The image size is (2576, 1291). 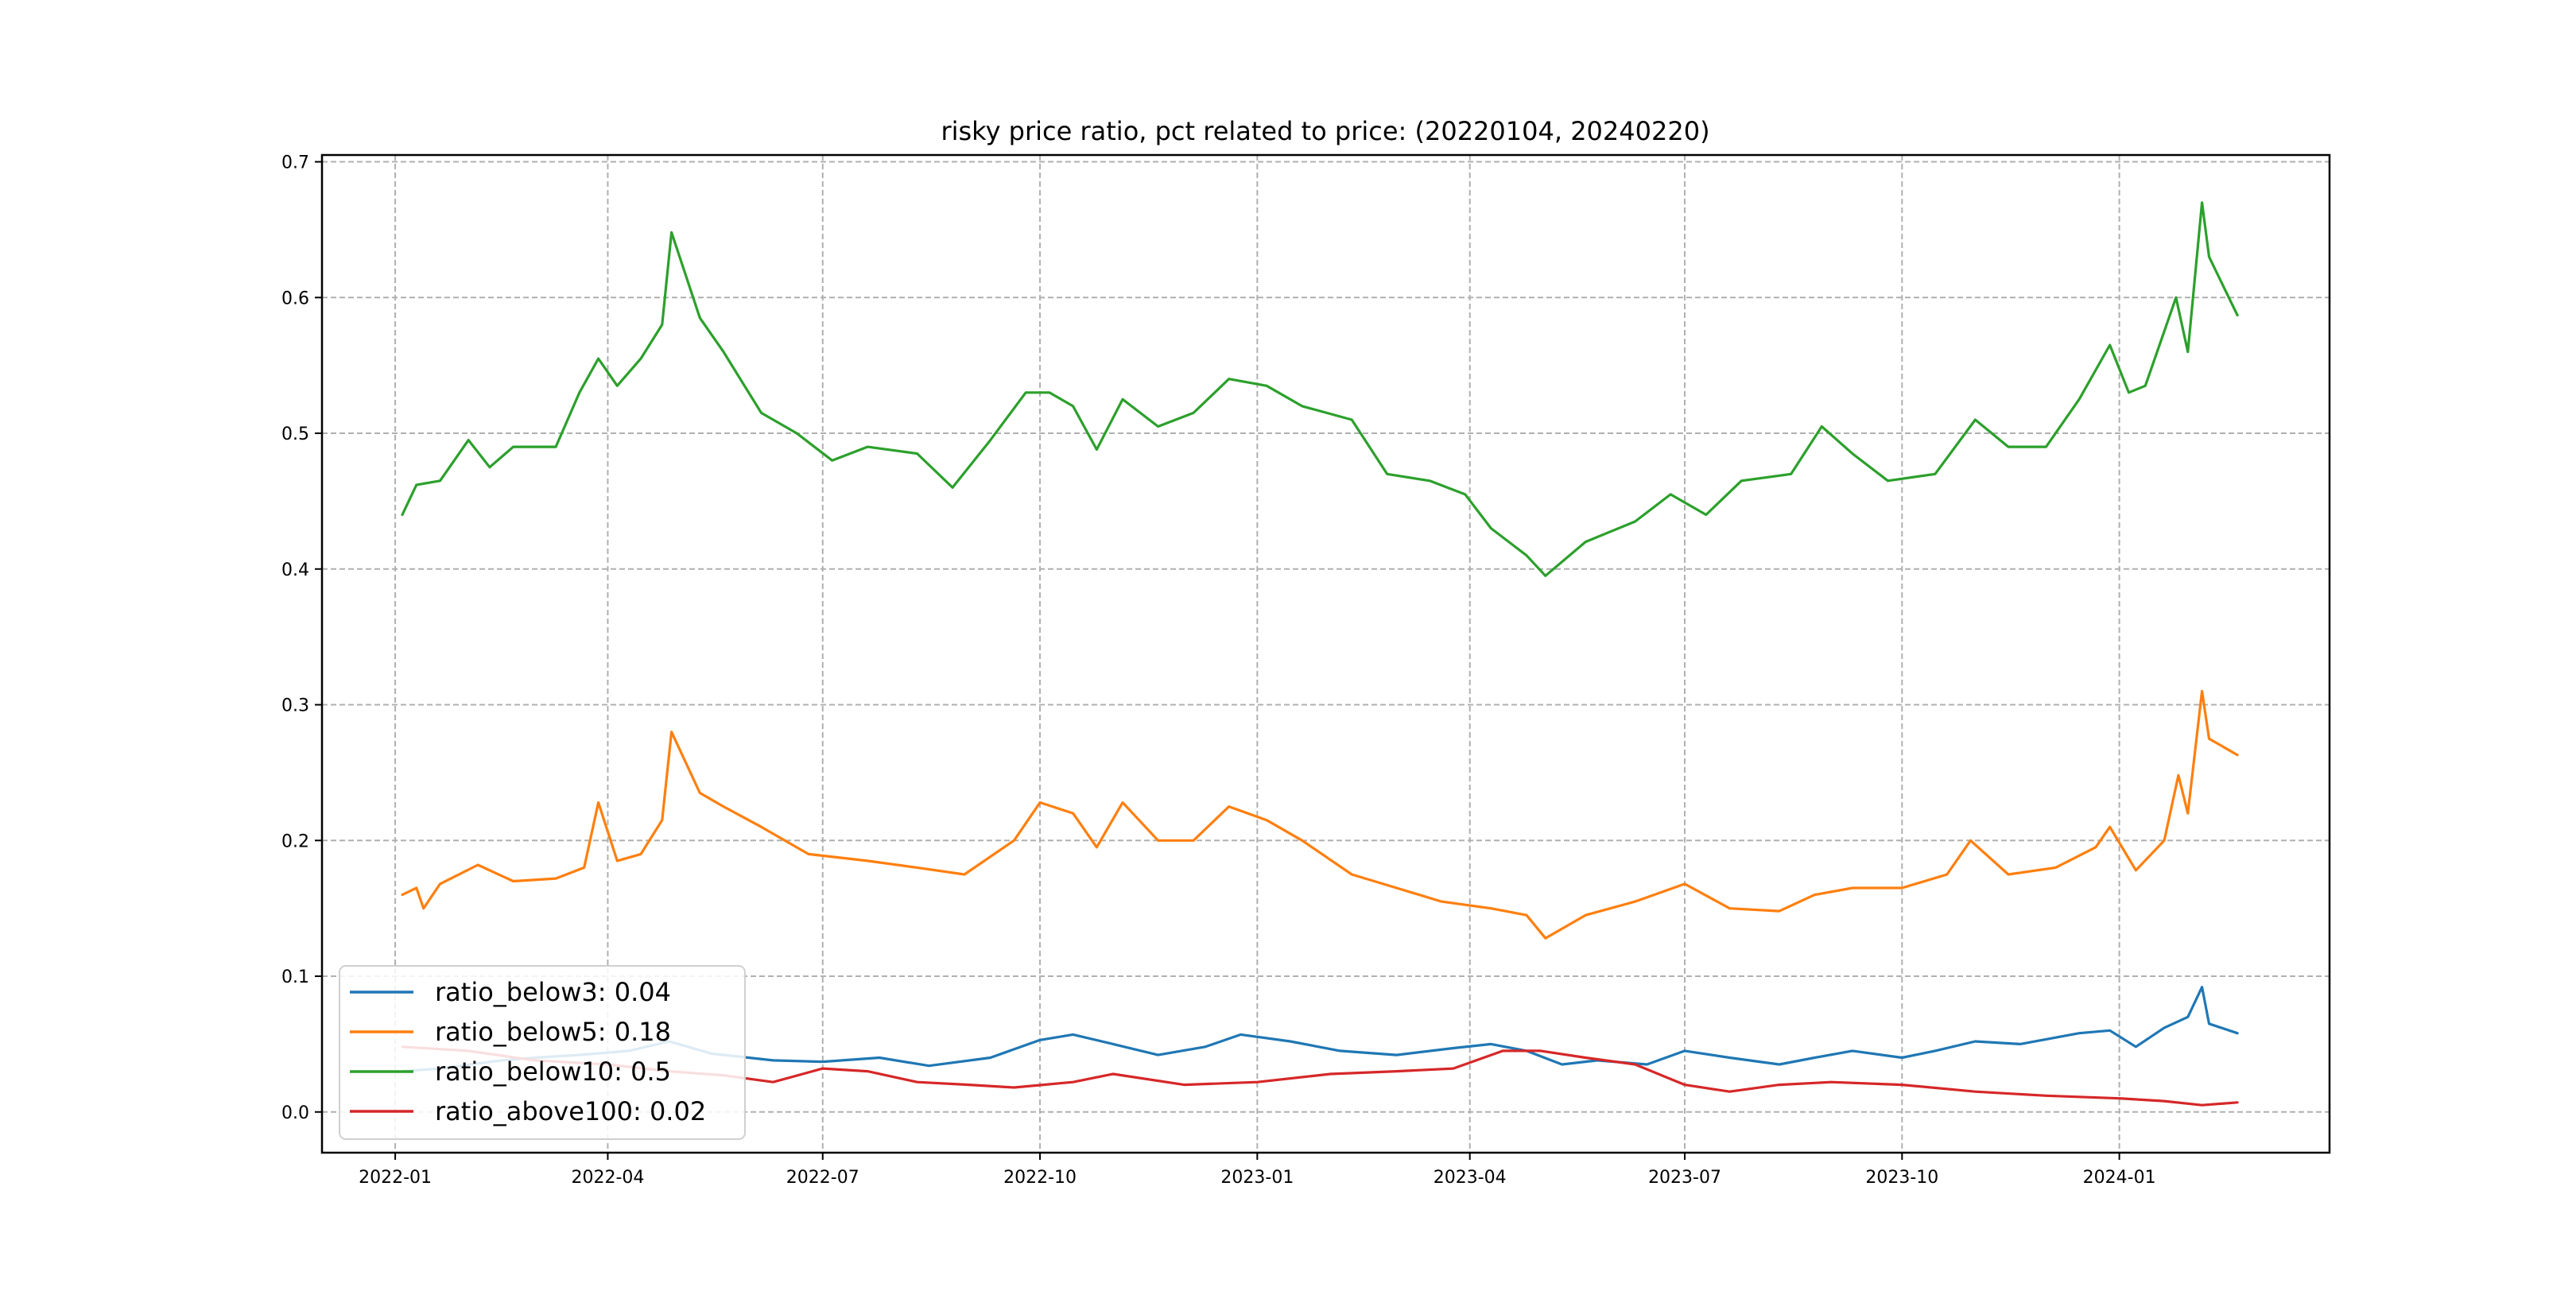 What do you see at coordinates (1470, 1178) in the screenshot?
I see `x-tick-label: 2023-04` at bounding box center [1470, 1178].